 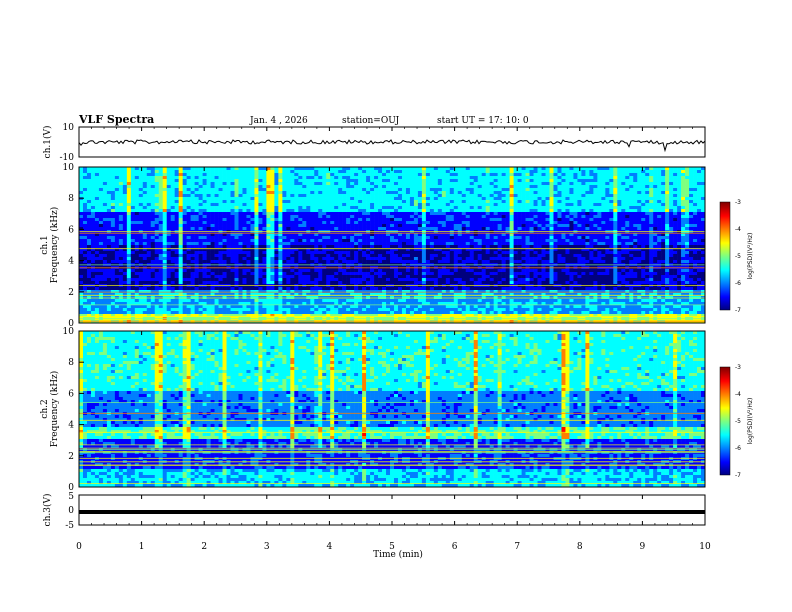 I want to click on ch2-colorbar-tick-3: -3, so click(x=738, y=367).